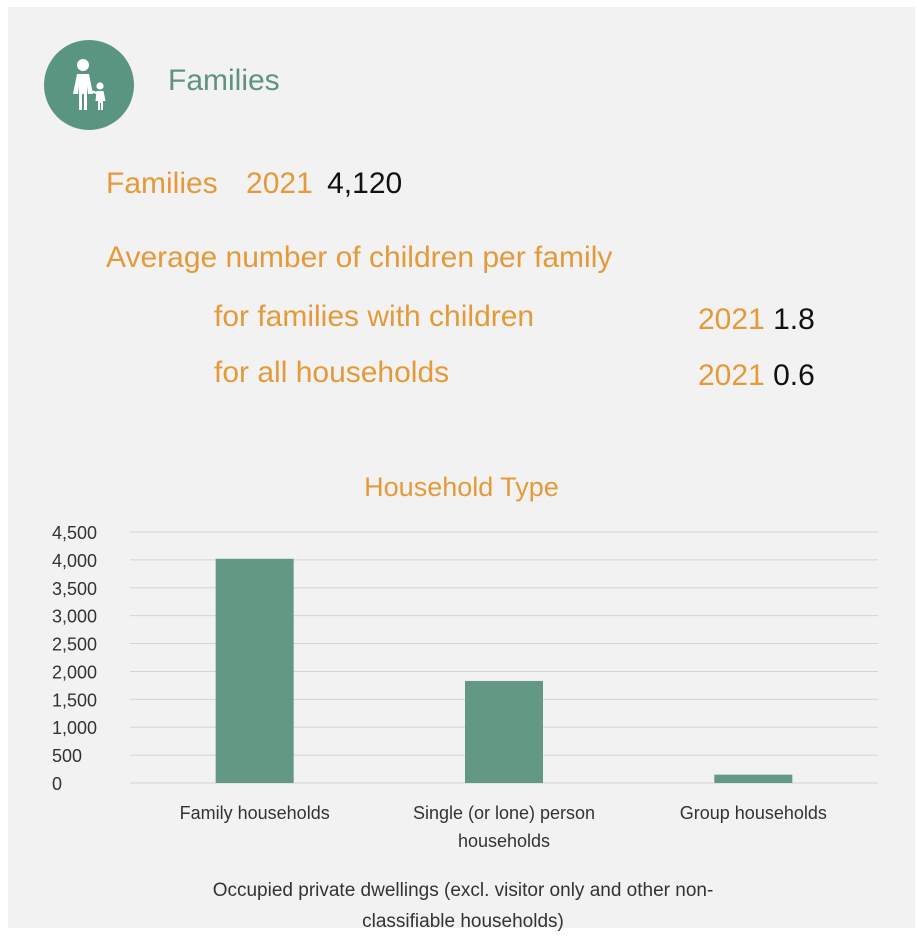  What do you see at coordinates (332, 372) in the screenshot?
I see `all-households-row-label: for all households` at bounding box center [332, 372].